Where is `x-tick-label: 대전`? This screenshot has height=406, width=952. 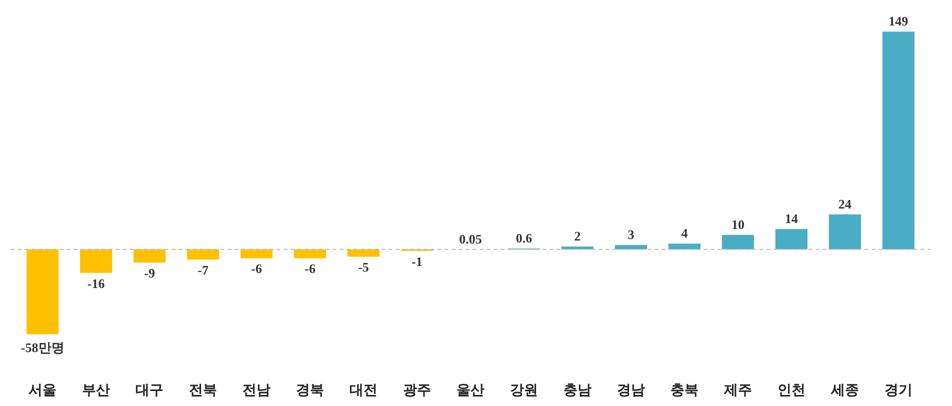 x-tick-label: 대전 is located at coordinates (364, 390).